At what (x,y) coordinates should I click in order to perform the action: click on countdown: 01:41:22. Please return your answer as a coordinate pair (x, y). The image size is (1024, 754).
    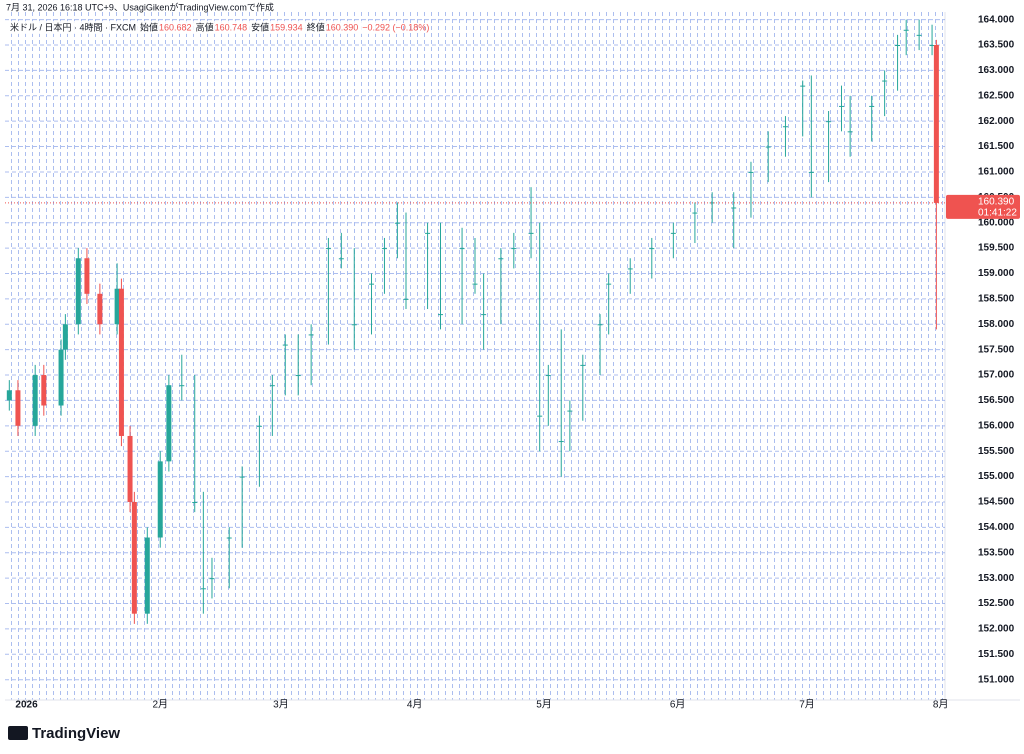
    Looking at the image, I should click on (997, 213).